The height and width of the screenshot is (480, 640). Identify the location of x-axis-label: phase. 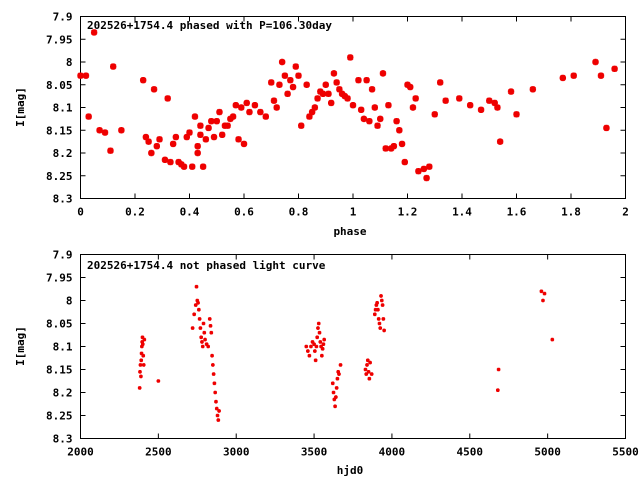
(349, 231).